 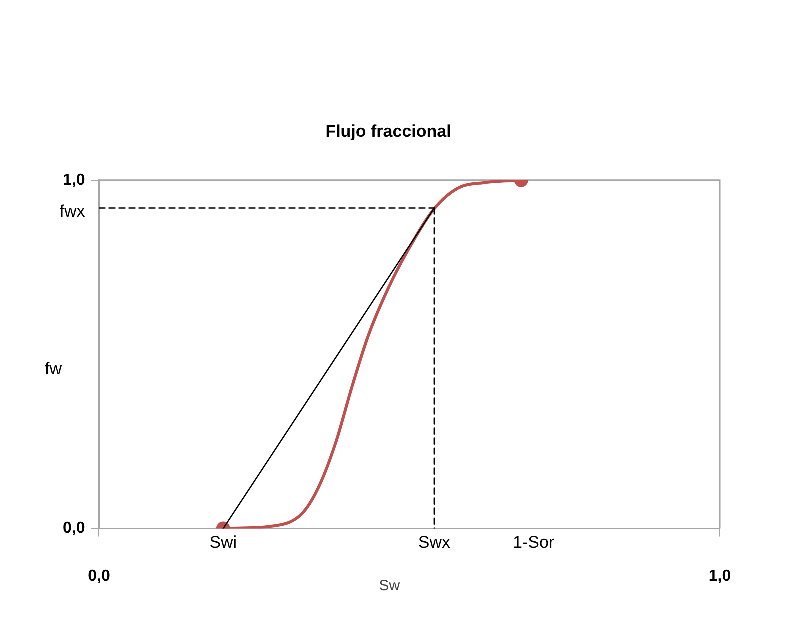 I want to click on text: 1-Sor, so click(x=533, y=542).